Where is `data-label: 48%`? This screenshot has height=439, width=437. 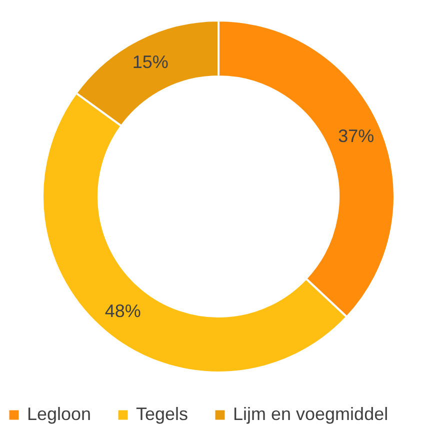 data-label: 48% is located at coordinates (122, 311).